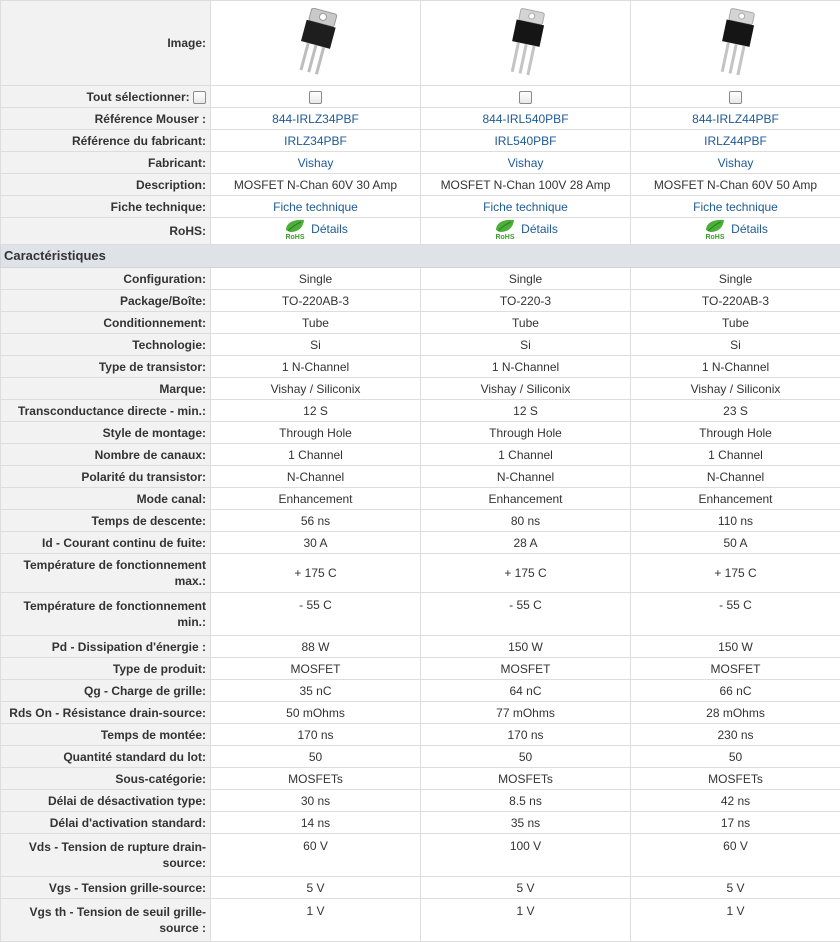  Describe the element at coordinates (525, 119) in the screenshot. I see `mouser-ref-link: 844-IRL540PBF` at that location.